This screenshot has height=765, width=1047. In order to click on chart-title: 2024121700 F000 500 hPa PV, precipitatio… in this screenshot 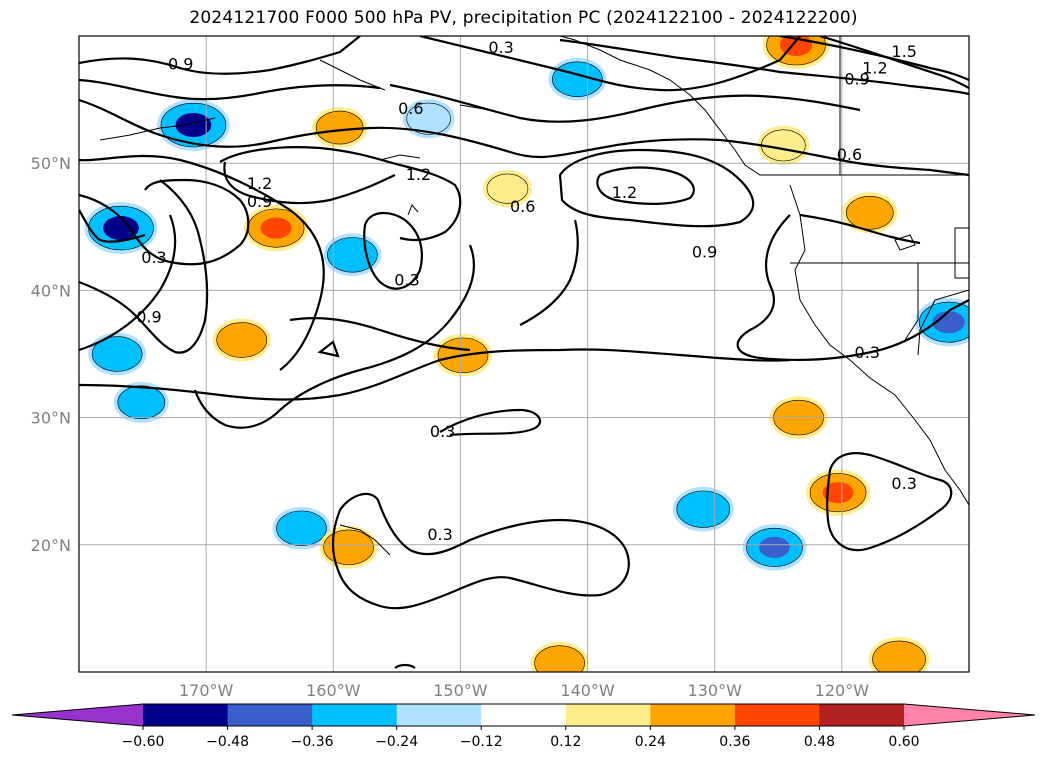, I will do `click(523, 18)`.